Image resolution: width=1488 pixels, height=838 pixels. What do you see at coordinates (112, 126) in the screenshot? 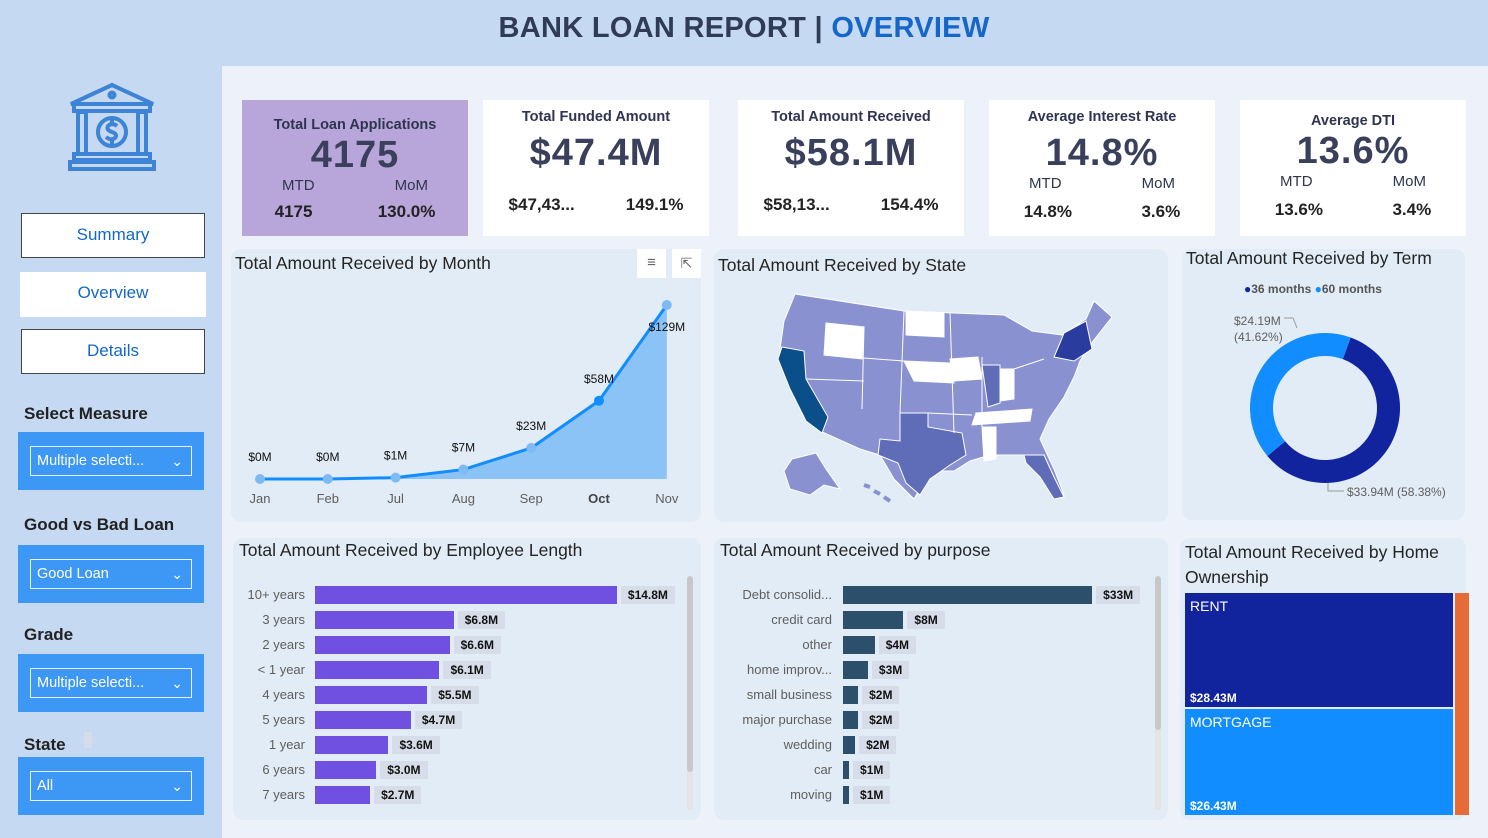
I see `bank-dollar-icon` at bounding box center [112, 126].